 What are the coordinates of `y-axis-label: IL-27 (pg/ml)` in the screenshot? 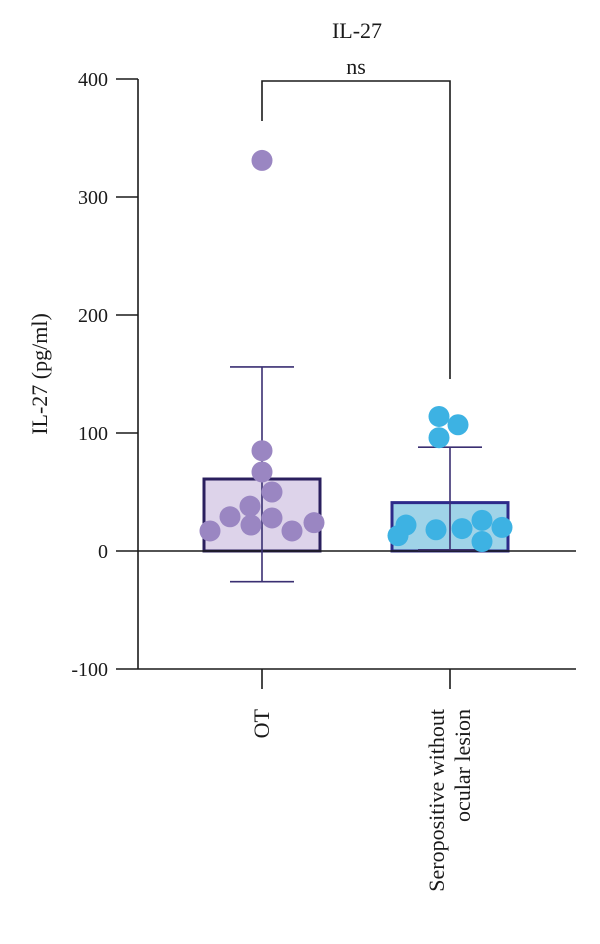 It's located at (39, 374).